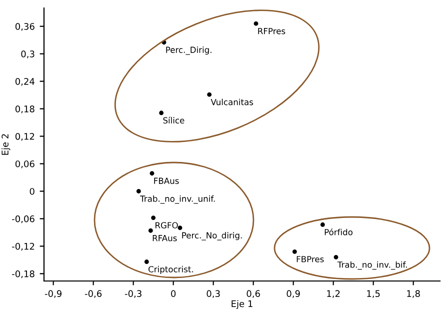  Describe the element at coordinates (310, 259) in the screenshot. I see `annotation: FBPres` at that location.